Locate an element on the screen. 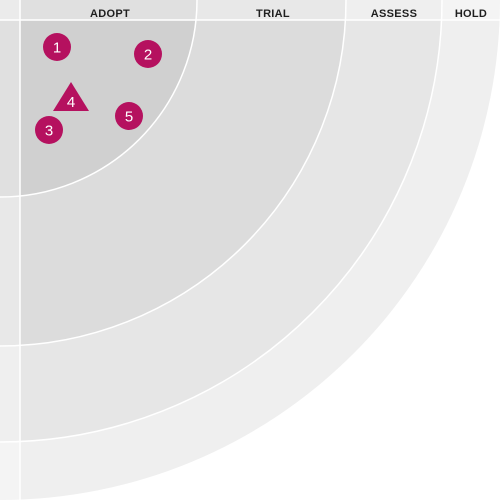 This screenshot has width=501, height=502. blip-2: 2 is located at coordinates (148, 54).